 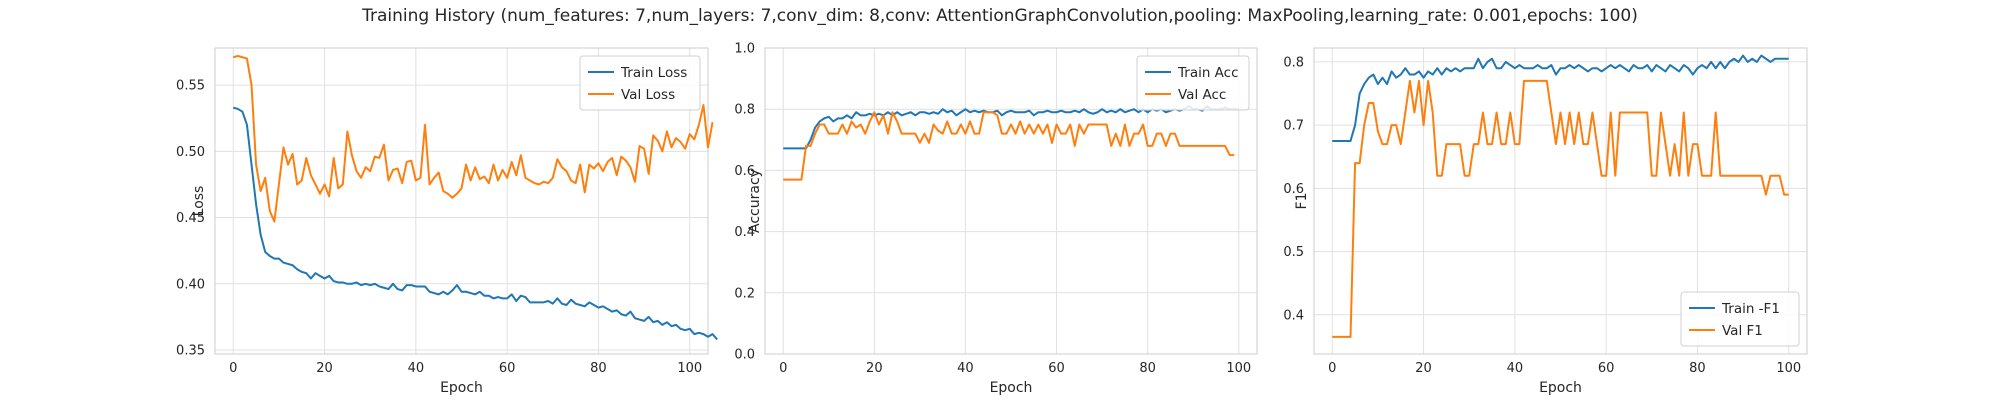 I want to click on y-tick-label: 0.55, so click(x=190, y=86).